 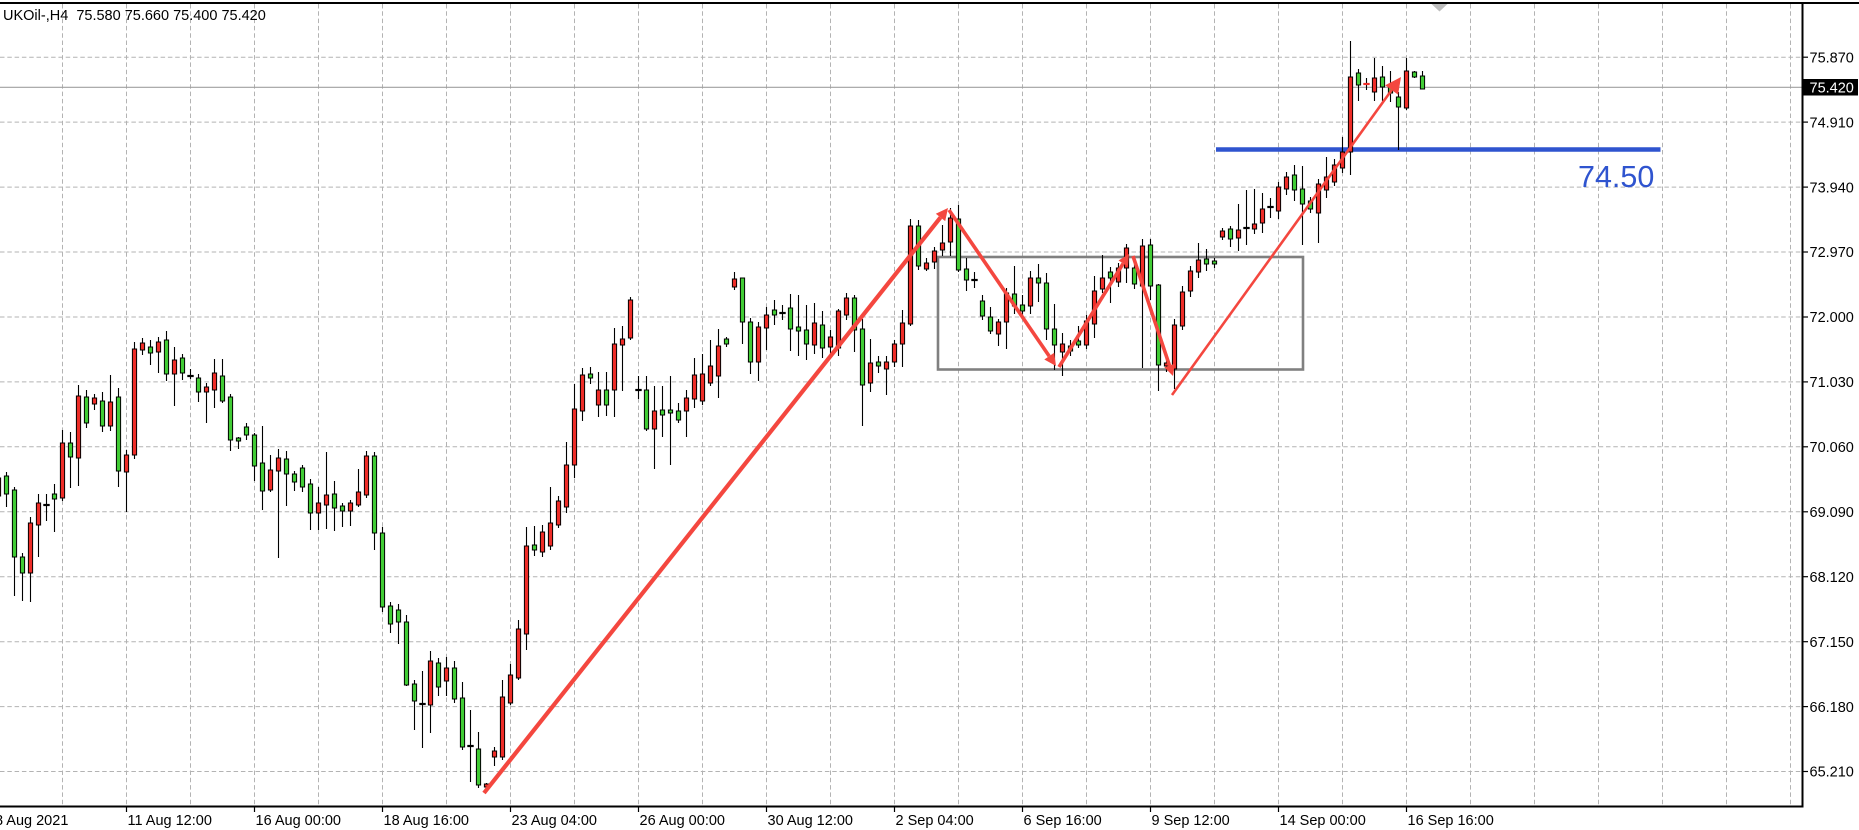 I want to click on svg-text: 75.870, so click(x=1832, y=58).